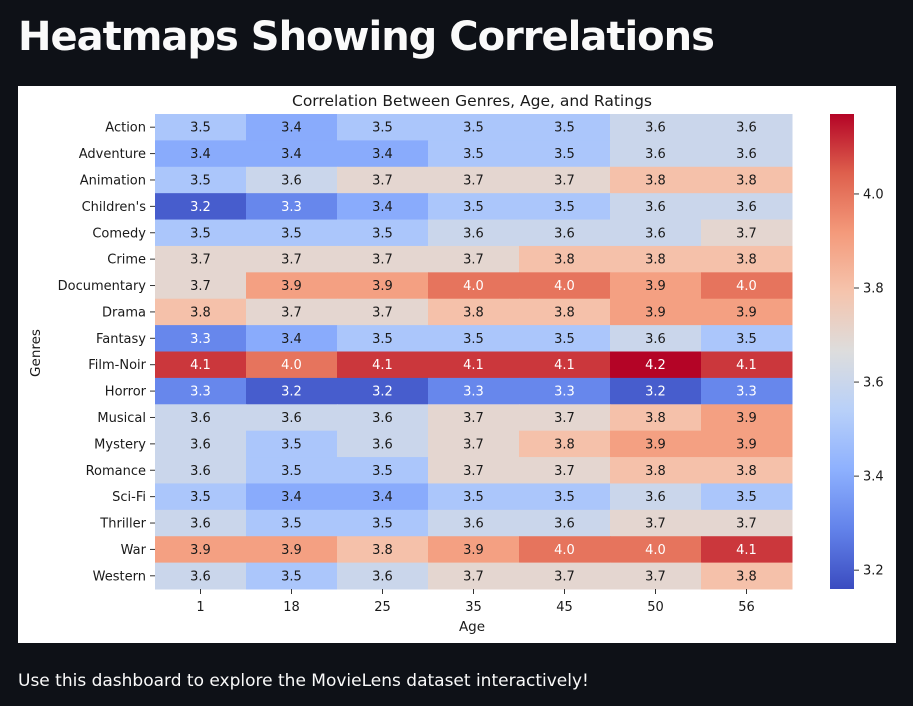  What do you see at coordinates (116, 471) in the screenshot?
I see `y-tick-label: Romance` at bounding box center [116, 471].